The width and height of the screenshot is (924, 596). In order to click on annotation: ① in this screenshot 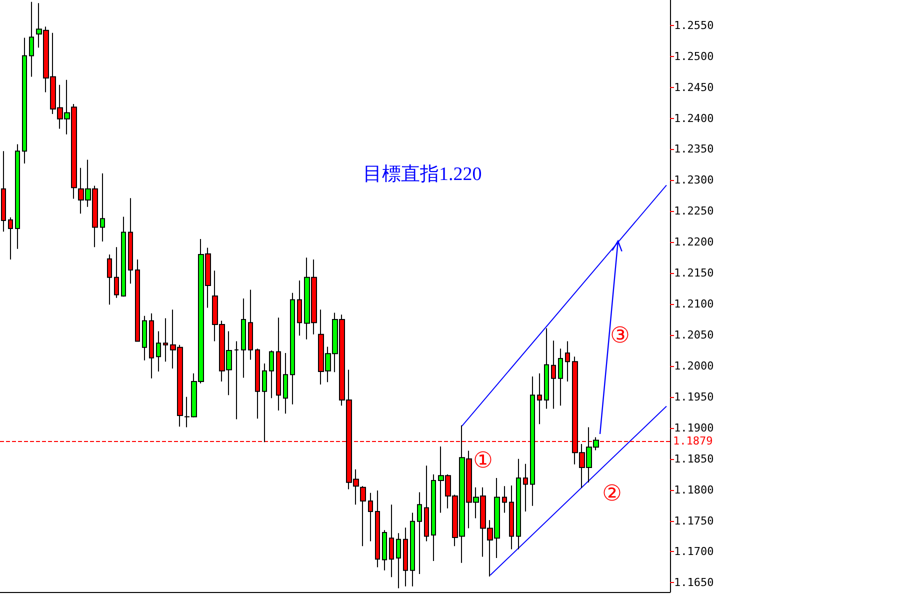, I will do `click(483, 461)`.